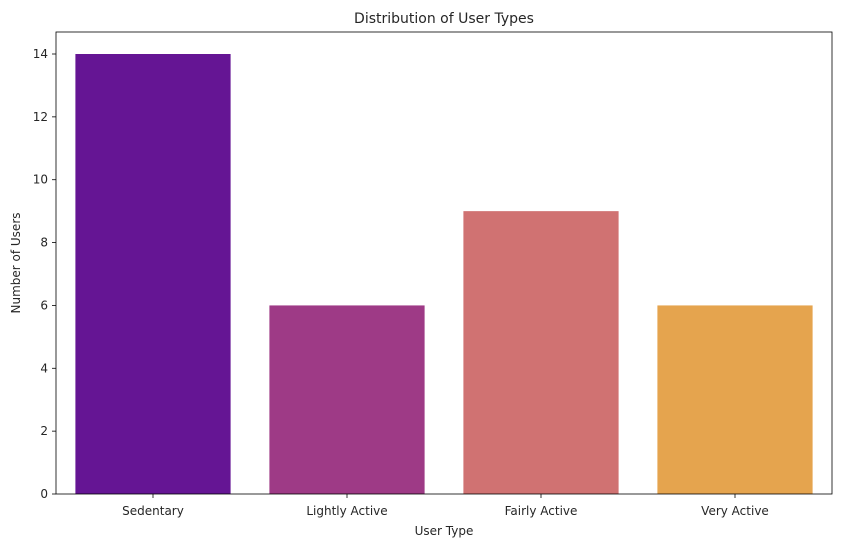 The width and height of the screenshot is (841, 547). Describe the element at coordinates (44, 305) in the screenshot. I see `y-tick-label: 6` at that location.